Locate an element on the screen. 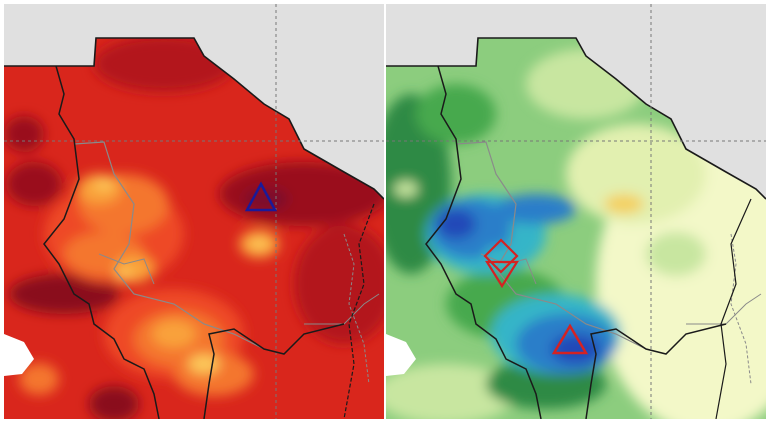 This screenshot has width=770, height=423. field-dark-w is located at coordinates (34, 184).